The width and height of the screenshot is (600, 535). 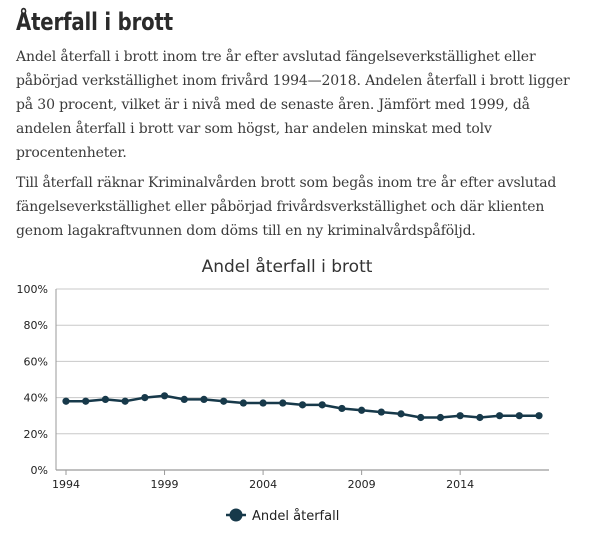 What do you see at coordinates (66, 484) in the screenshot?
I see `x-tick-label: 1994` at bounding box center [66, 484].